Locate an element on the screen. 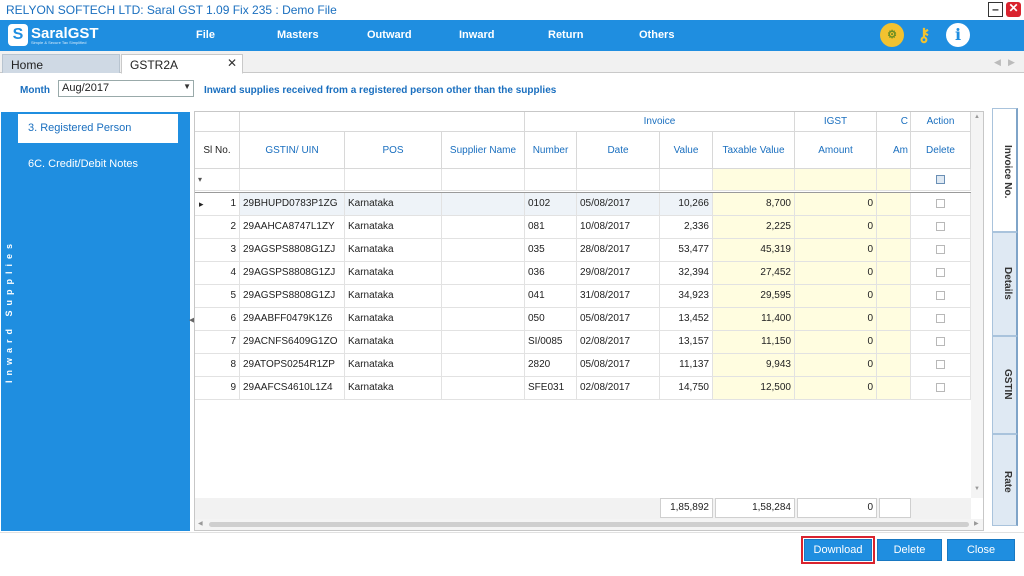 This screenshot has height=576, width=1024. taxable-value-cell: 11,400 is located at coordinates (754, 319).